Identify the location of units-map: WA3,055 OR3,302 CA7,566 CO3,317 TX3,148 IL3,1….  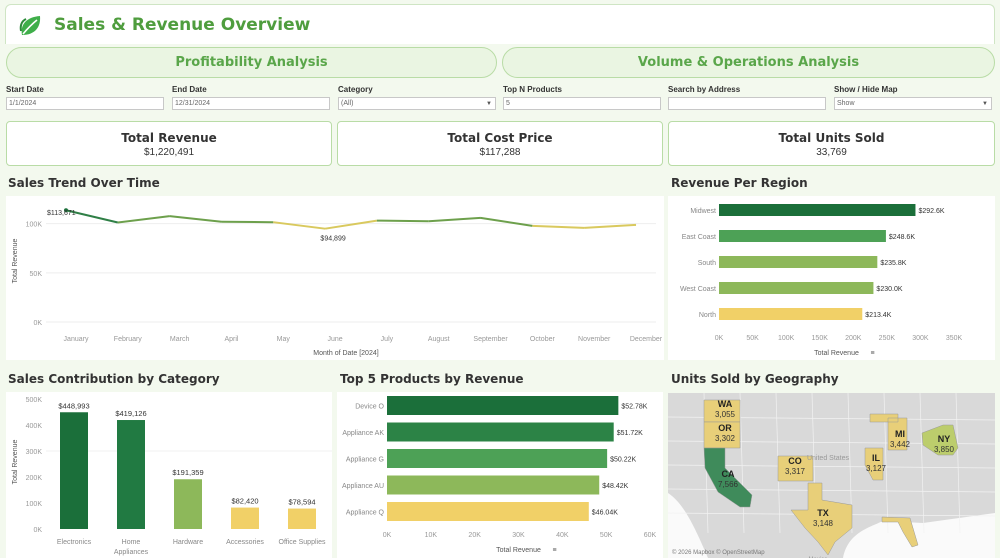
(831, 475).